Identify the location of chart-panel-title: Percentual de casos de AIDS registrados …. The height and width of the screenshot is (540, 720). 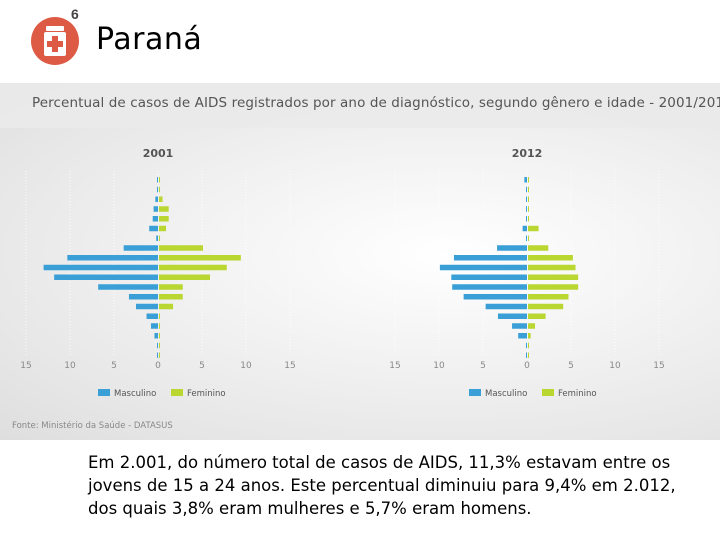
(376, 103).